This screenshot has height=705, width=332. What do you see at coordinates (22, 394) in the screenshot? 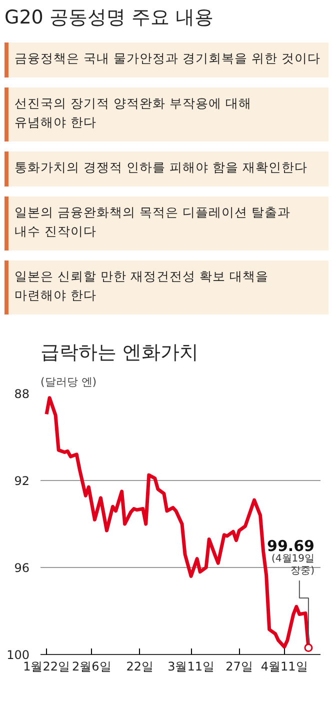
I see `y-tick-label: 88` at bounding box center [22, 394].